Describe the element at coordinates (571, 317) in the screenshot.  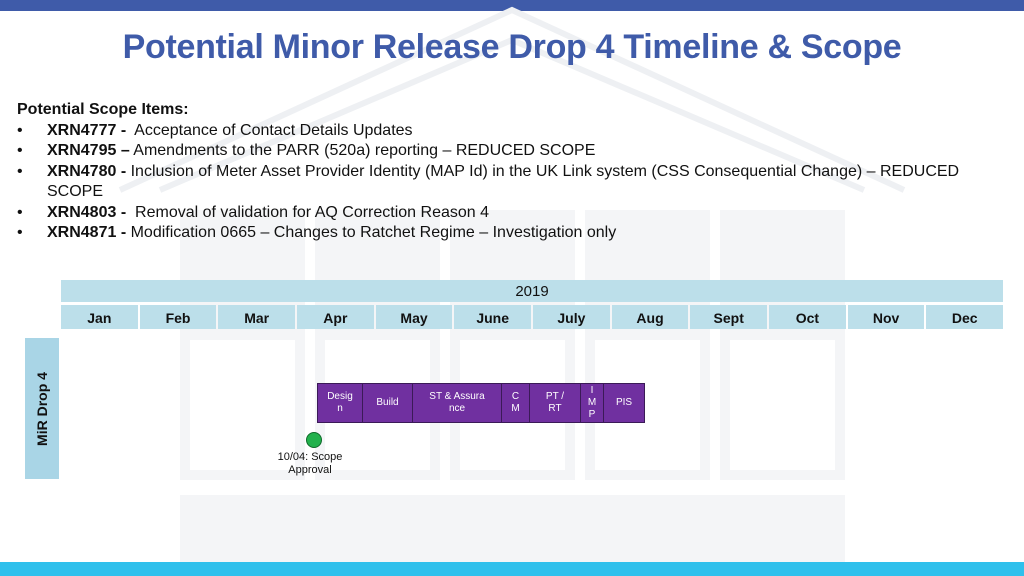
I see `month-july: July` at that location.